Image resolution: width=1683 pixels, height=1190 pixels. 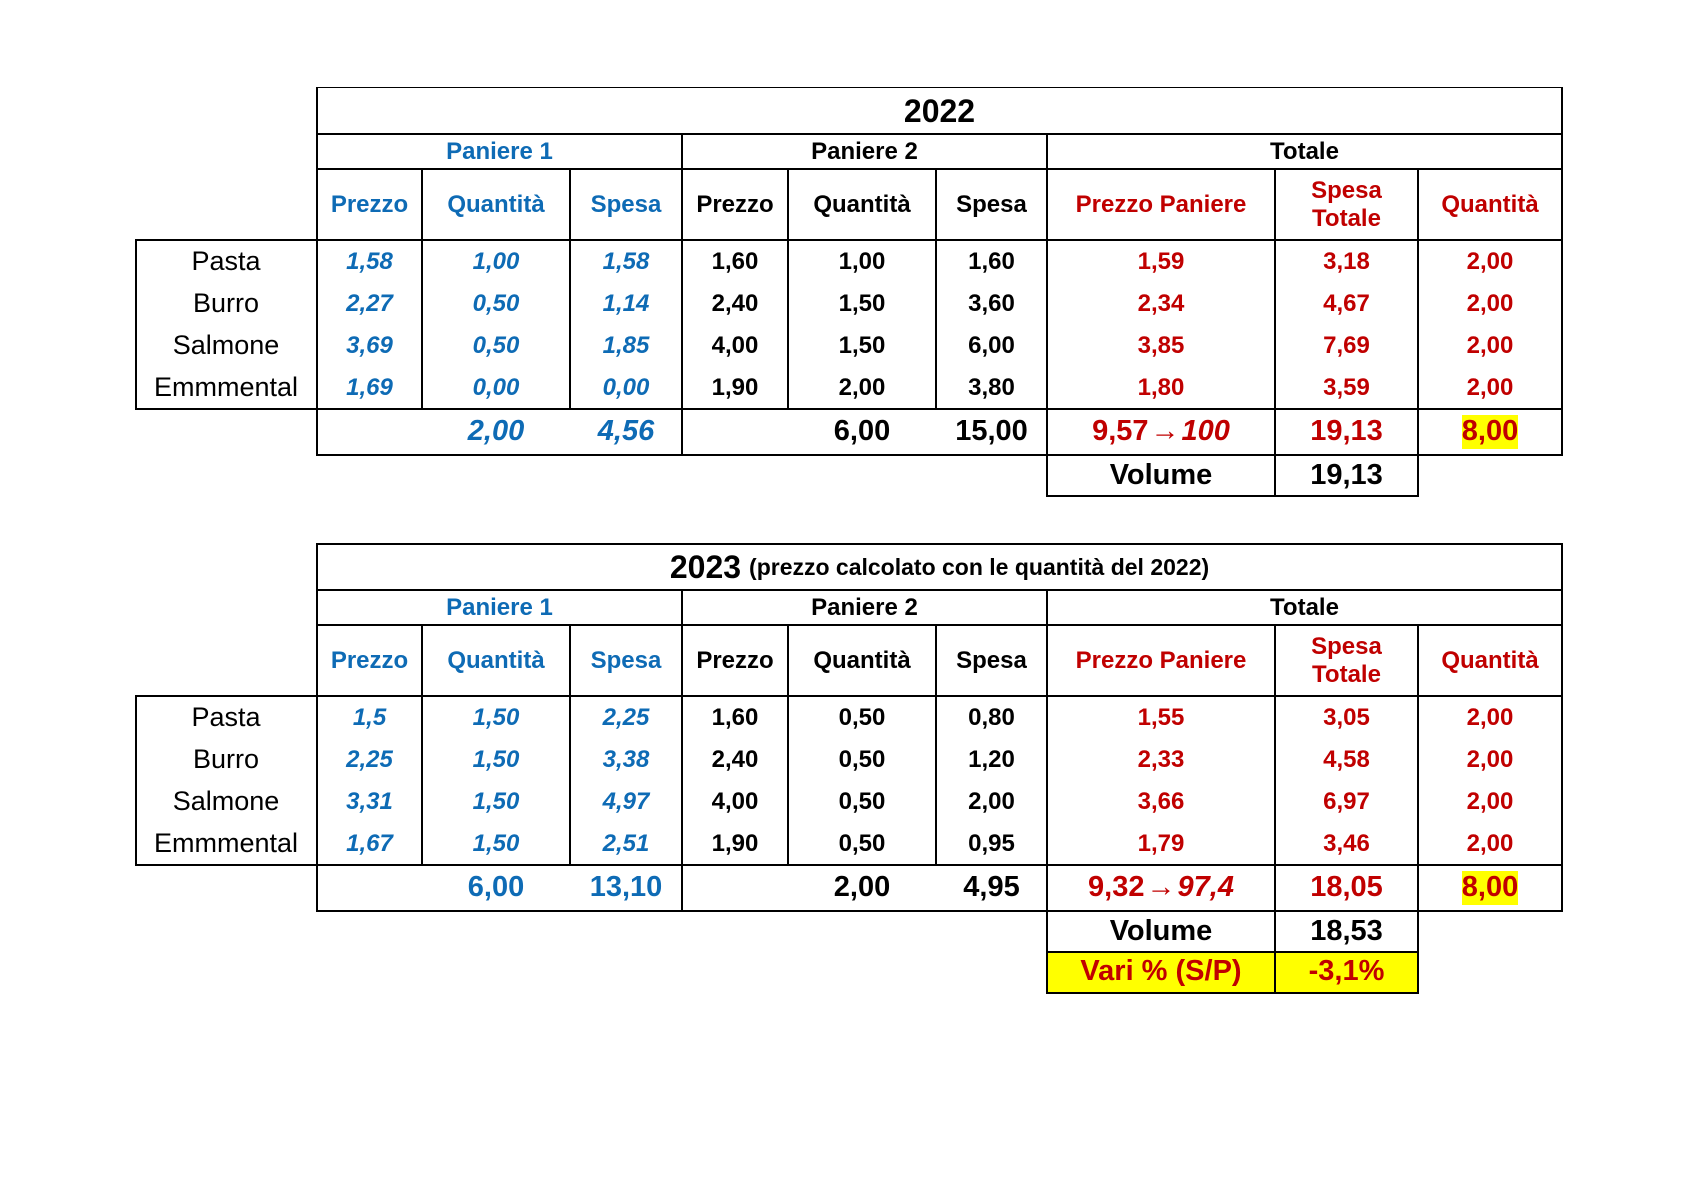 I want to click on cell-p1-prezzo: 2,25, so click(x=369, y=760).